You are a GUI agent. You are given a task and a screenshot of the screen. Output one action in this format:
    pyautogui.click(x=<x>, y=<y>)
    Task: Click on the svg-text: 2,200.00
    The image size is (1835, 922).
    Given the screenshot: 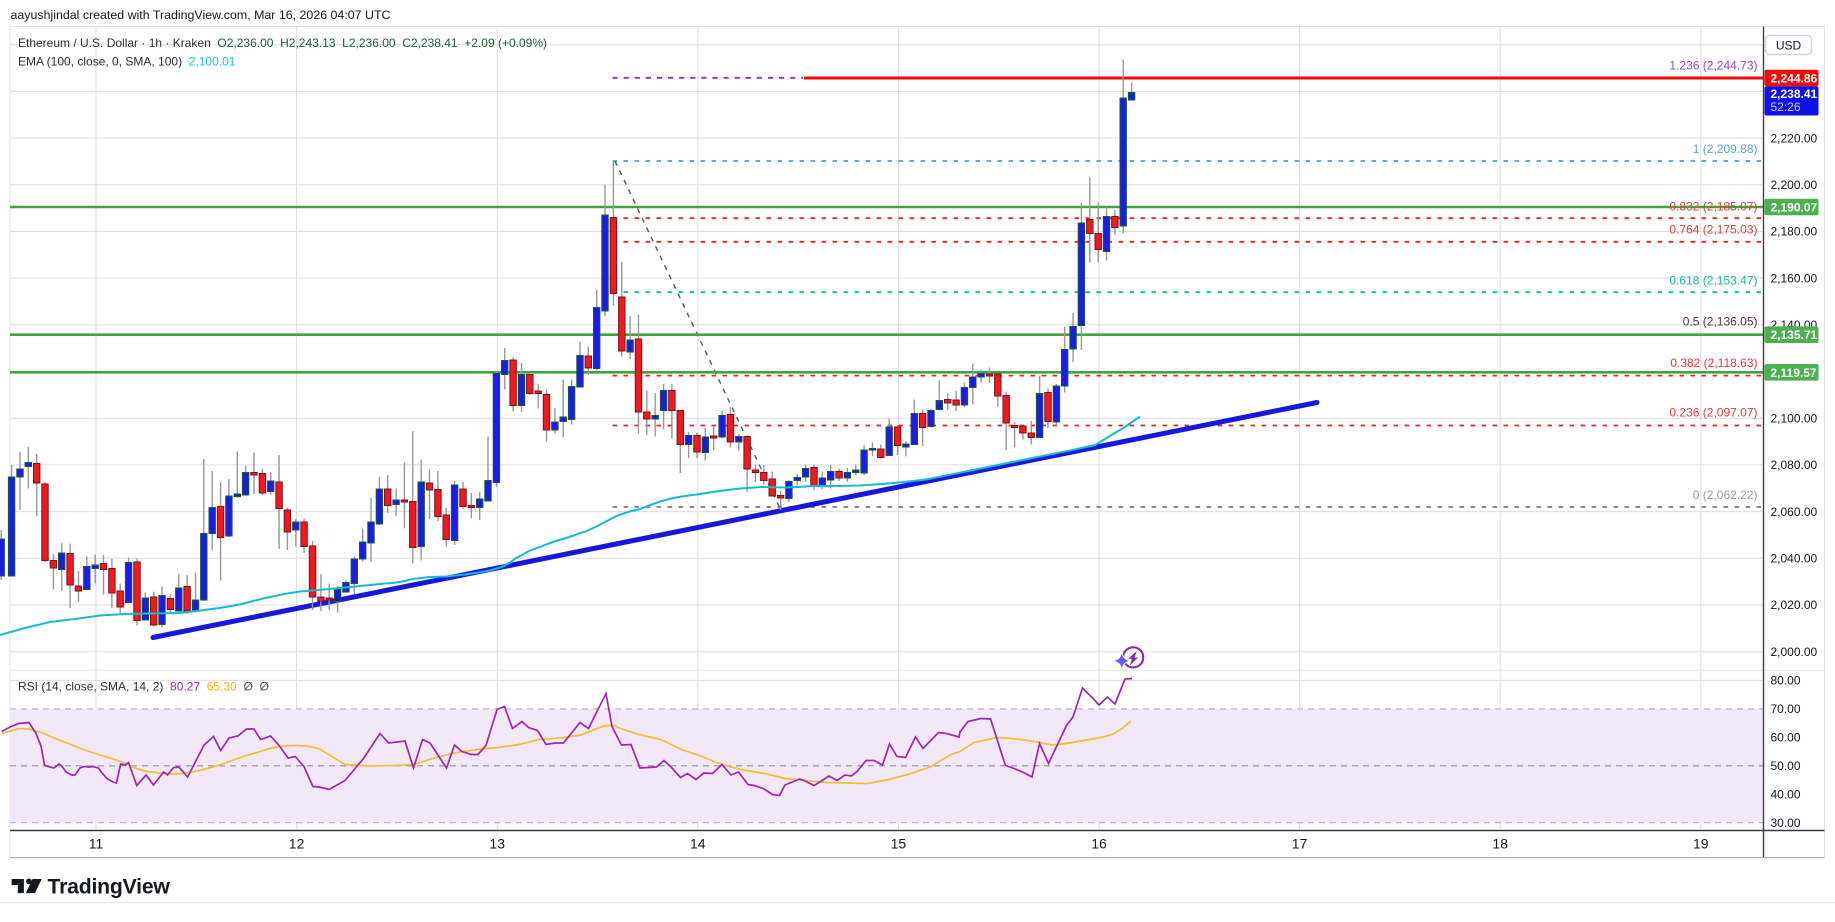 What is the action you would take?
    pyautogui.click(x=1794, y=185)
    